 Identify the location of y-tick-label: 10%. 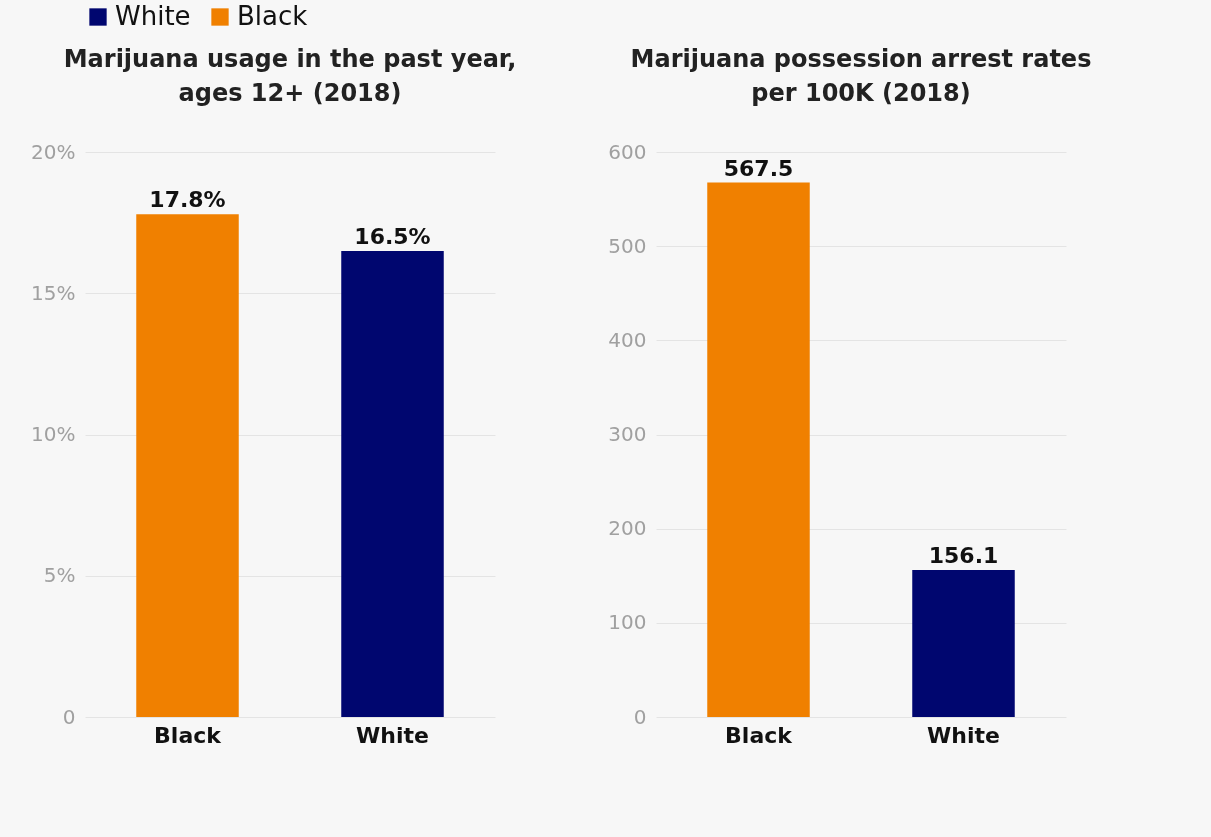
(53, 434).